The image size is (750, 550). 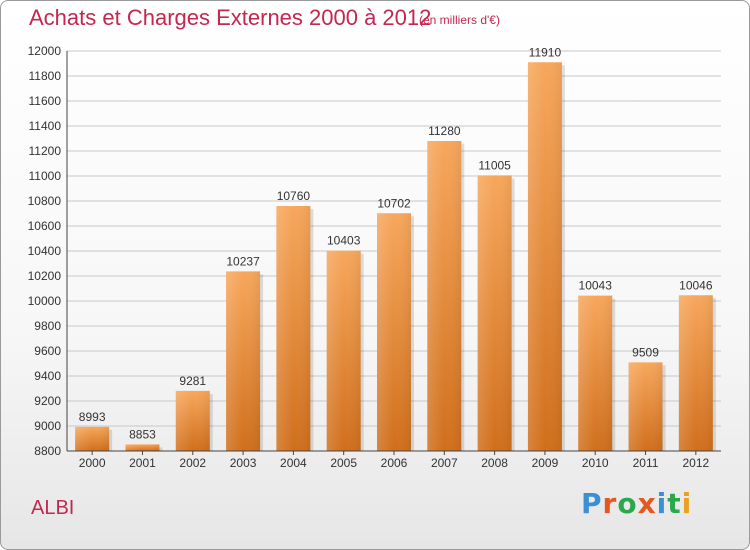 I want to click on data-label: 11910, so click(x=545, y=52).